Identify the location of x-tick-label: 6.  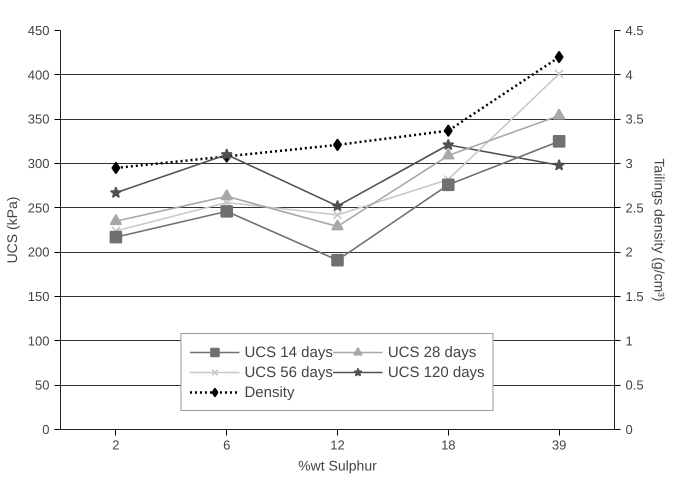
(226, 445).